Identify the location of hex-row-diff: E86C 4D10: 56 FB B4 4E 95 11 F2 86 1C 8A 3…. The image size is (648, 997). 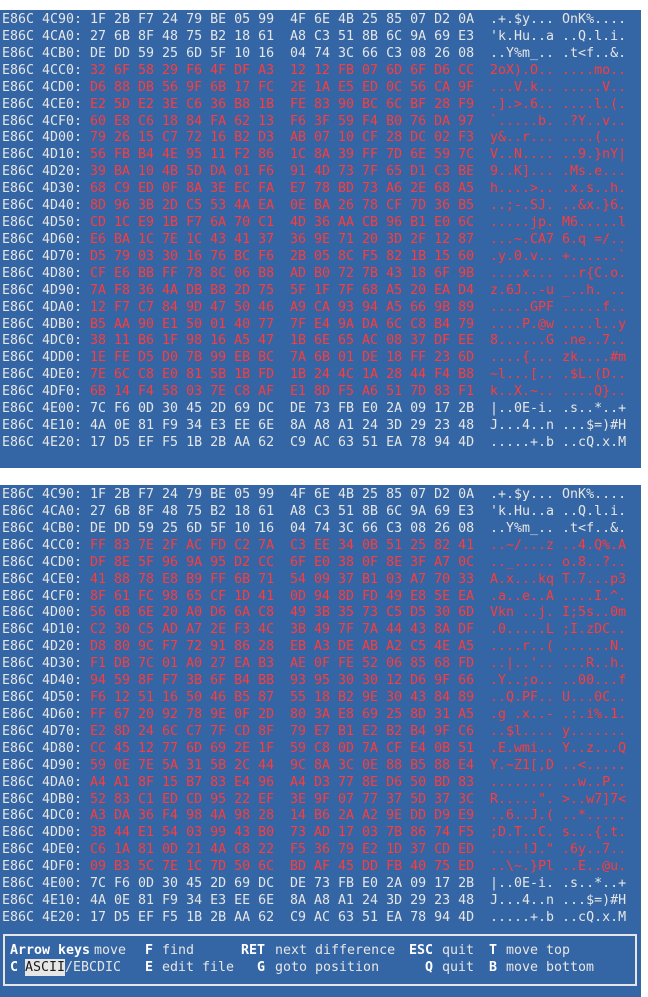
(320, 154).